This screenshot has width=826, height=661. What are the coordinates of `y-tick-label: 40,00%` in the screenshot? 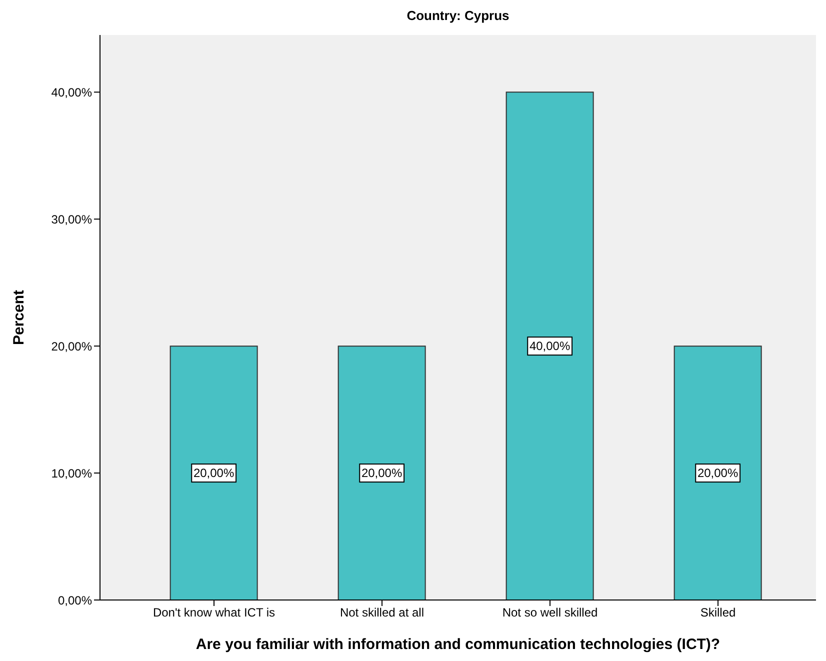 It's located at (71, 92).